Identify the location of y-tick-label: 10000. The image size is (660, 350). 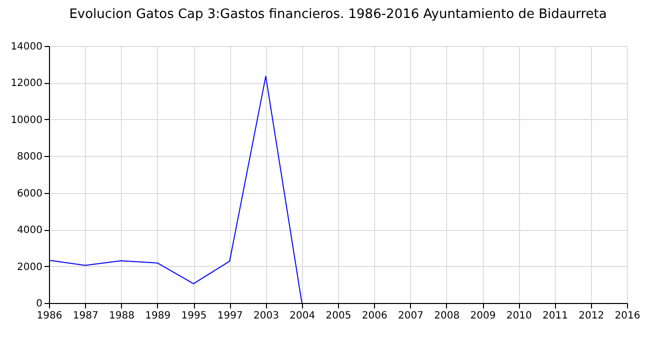
(26, 120).